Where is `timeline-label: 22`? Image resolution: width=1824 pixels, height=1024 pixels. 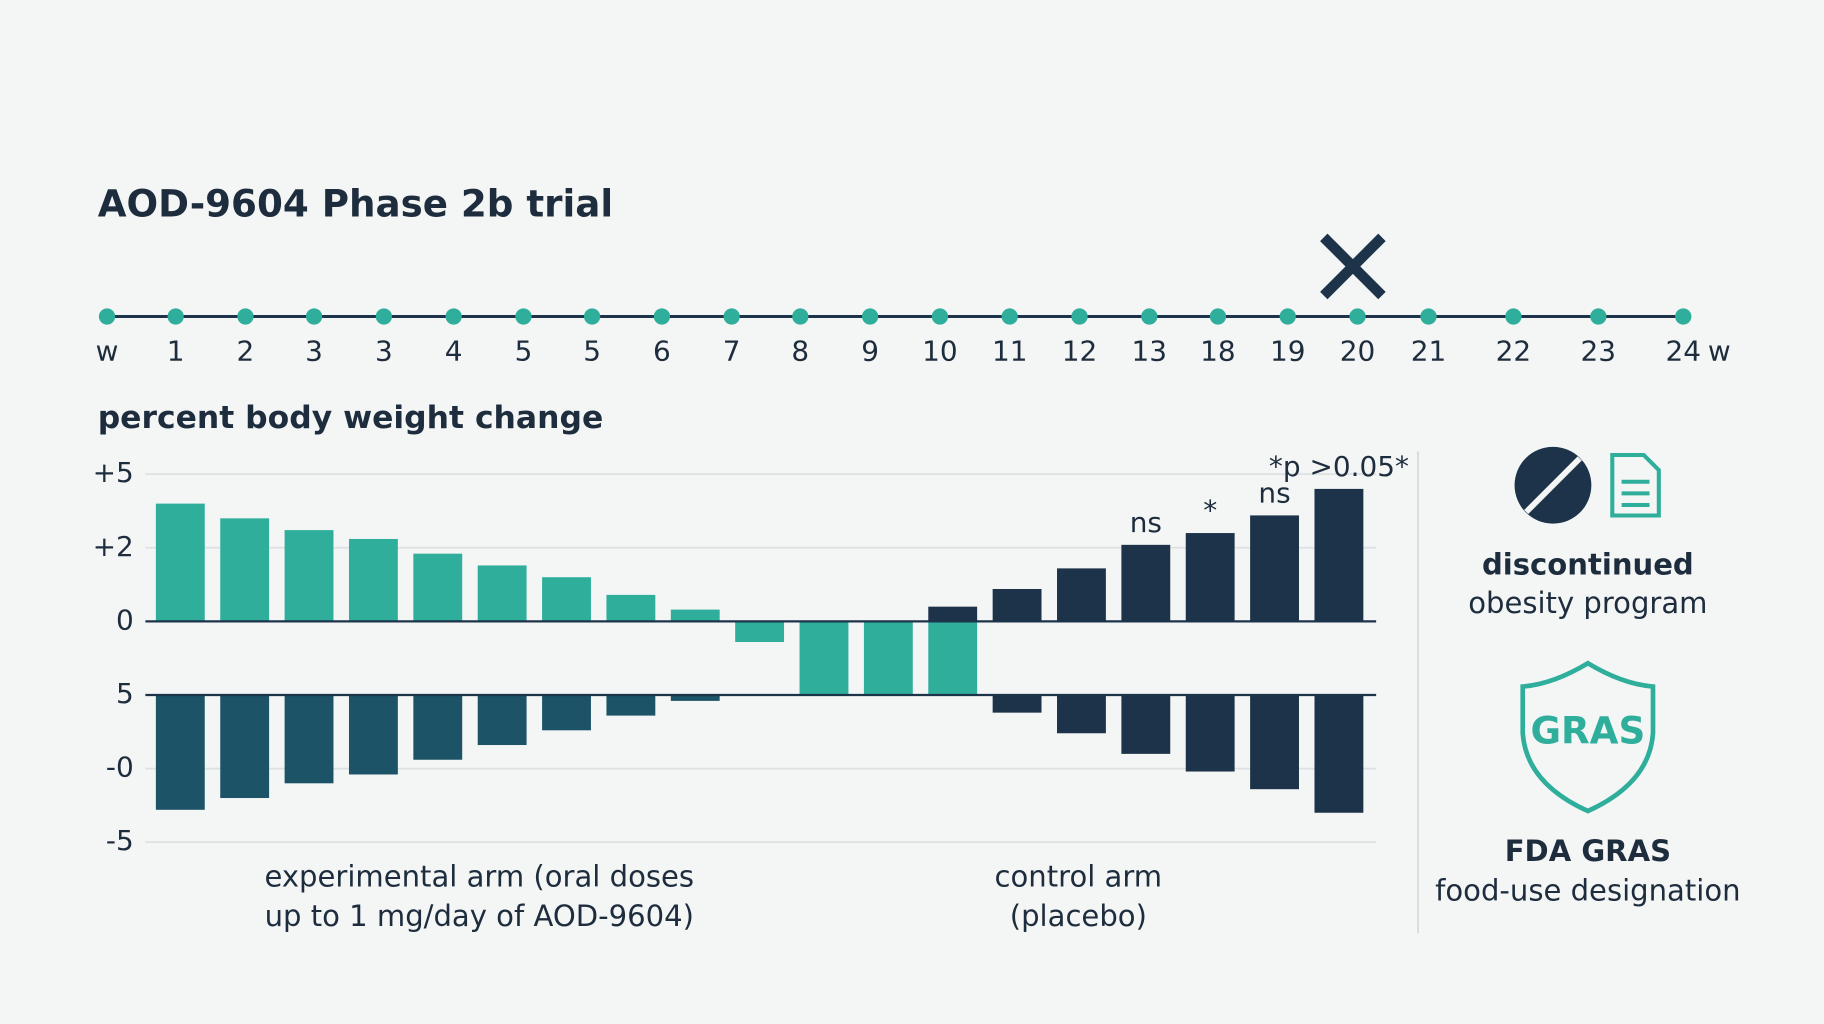 timeline-label: 22 is located at coordinates (1514, 351).